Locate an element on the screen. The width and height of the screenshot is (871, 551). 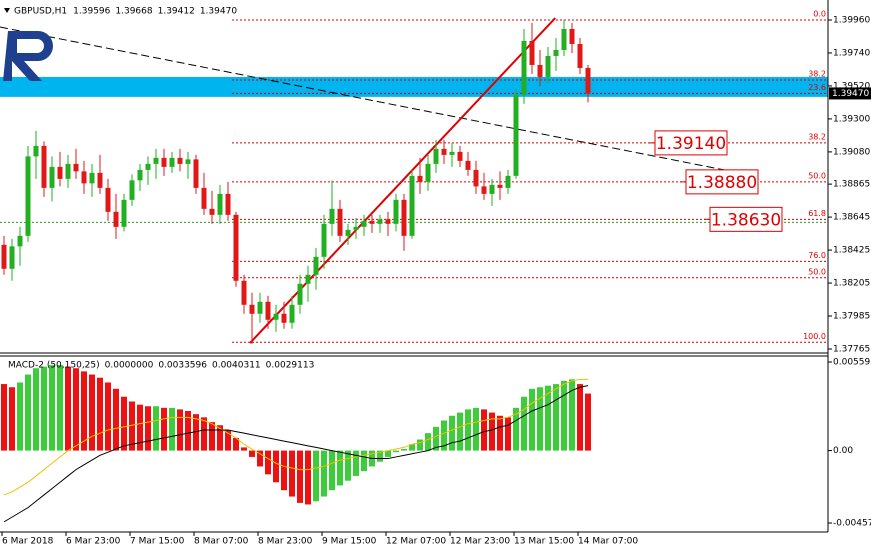
broker-logo is located at coordinates (28, 56).